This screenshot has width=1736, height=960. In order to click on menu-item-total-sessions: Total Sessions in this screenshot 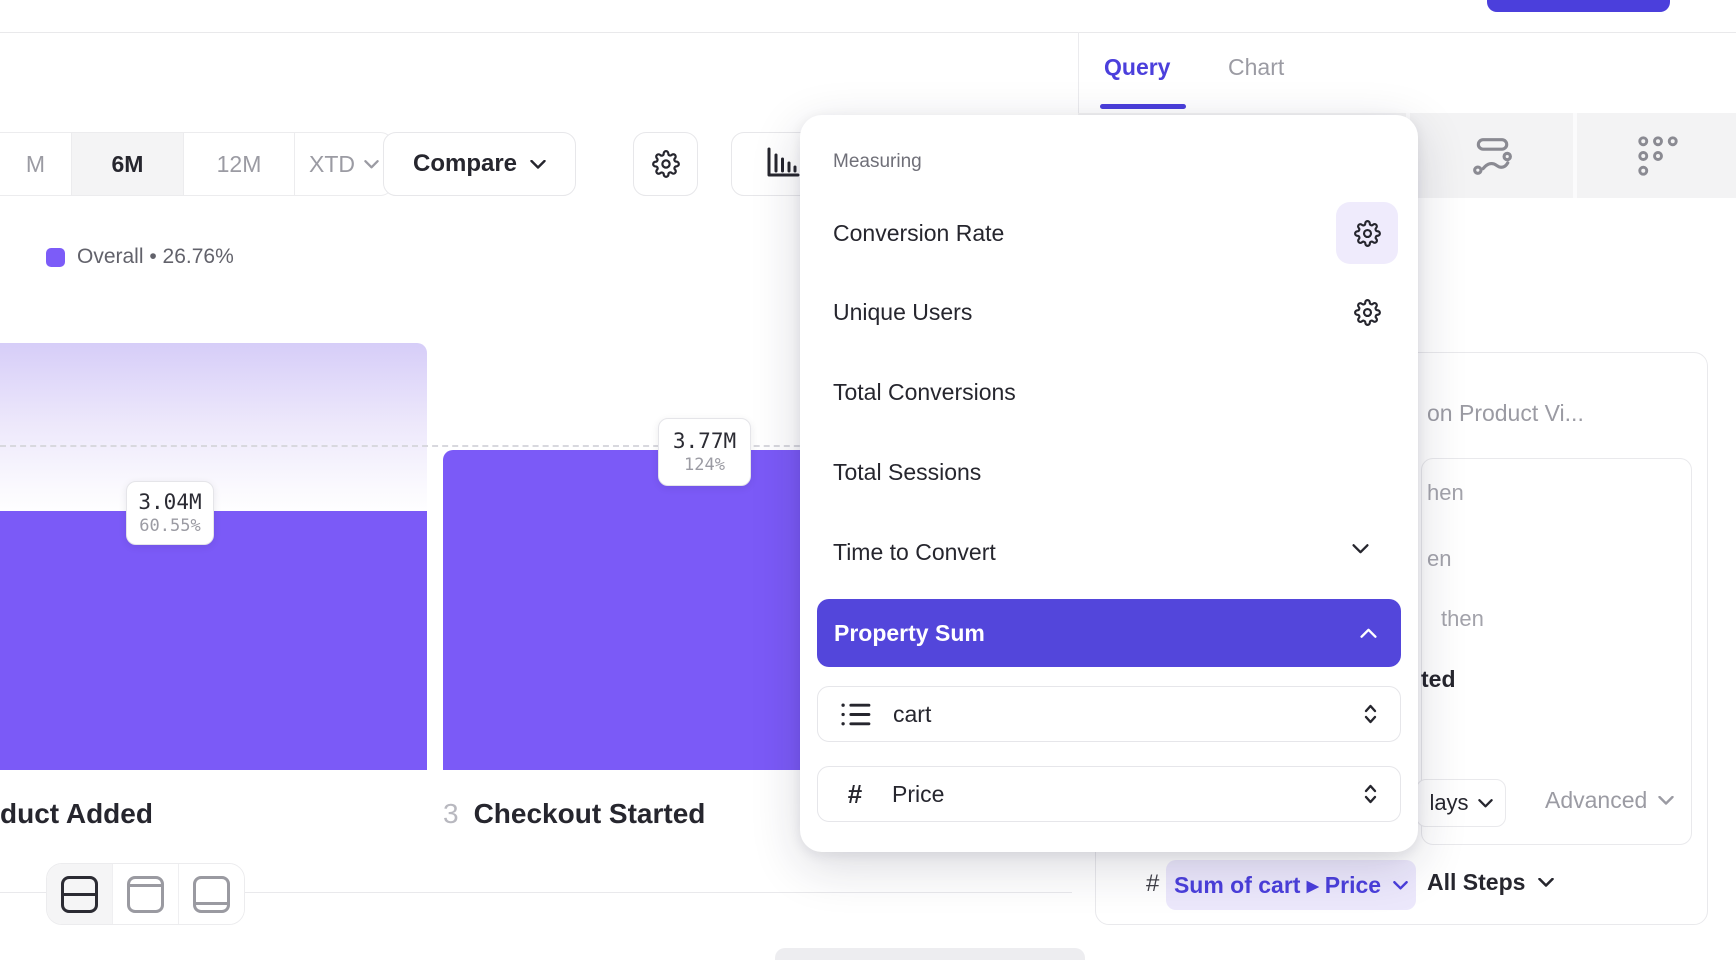, I will do `click(1109, 472)`.